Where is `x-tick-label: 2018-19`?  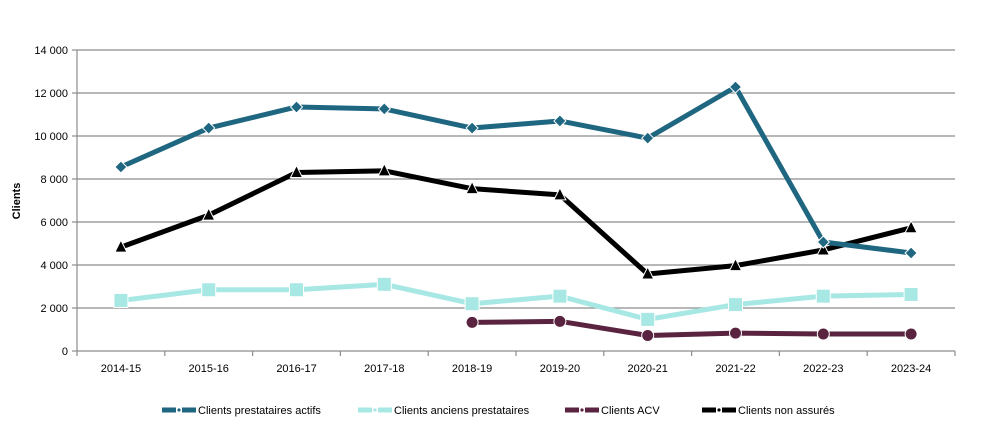
x-tick-label: 2018-19 is located at coordinates (472, 369).